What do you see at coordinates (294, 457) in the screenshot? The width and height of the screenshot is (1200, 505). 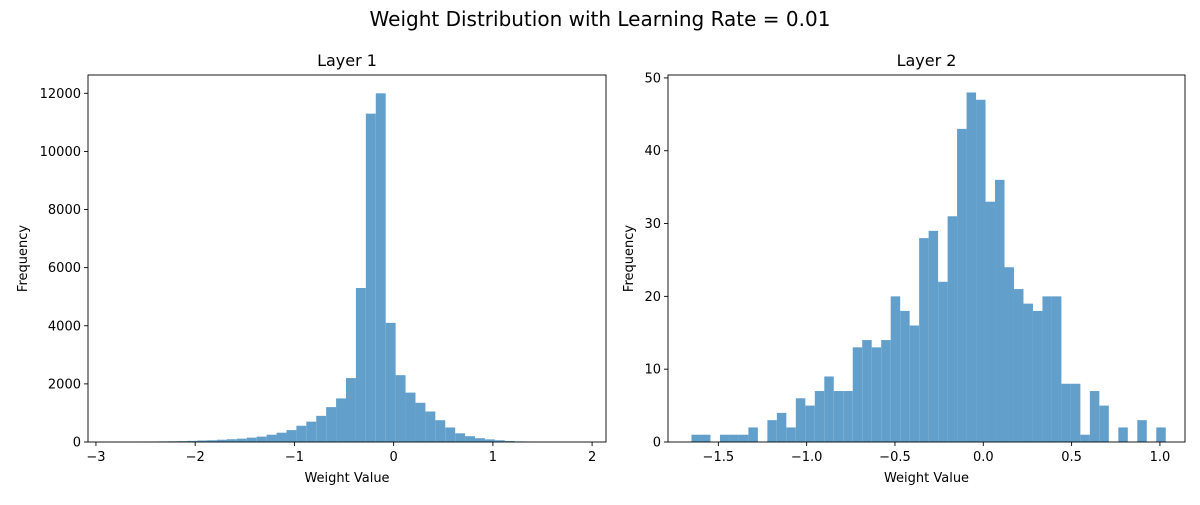 I see `x-tick-label: −1` at bounding box center [294, 457].